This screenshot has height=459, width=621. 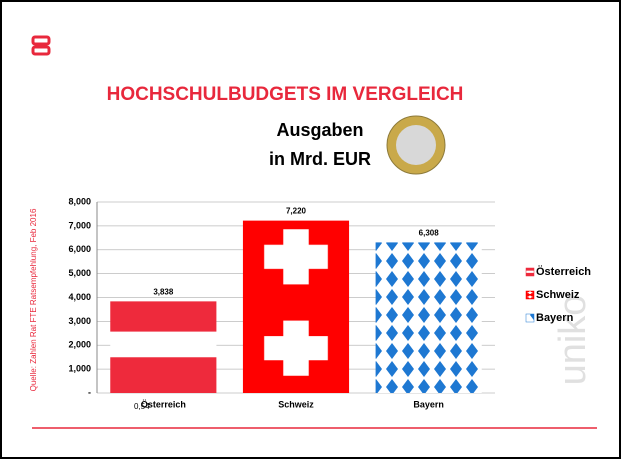 I want to click on y-tick-label: 8,000, so click(x=79, y=201).